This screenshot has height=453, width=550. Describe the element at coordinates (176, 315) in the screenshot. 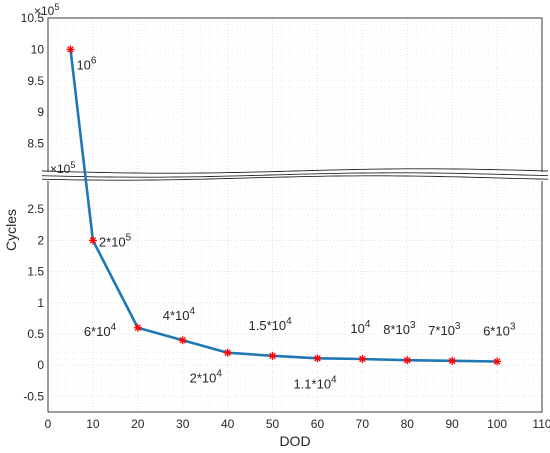

I see `data-label-base: 4*10` at that location.